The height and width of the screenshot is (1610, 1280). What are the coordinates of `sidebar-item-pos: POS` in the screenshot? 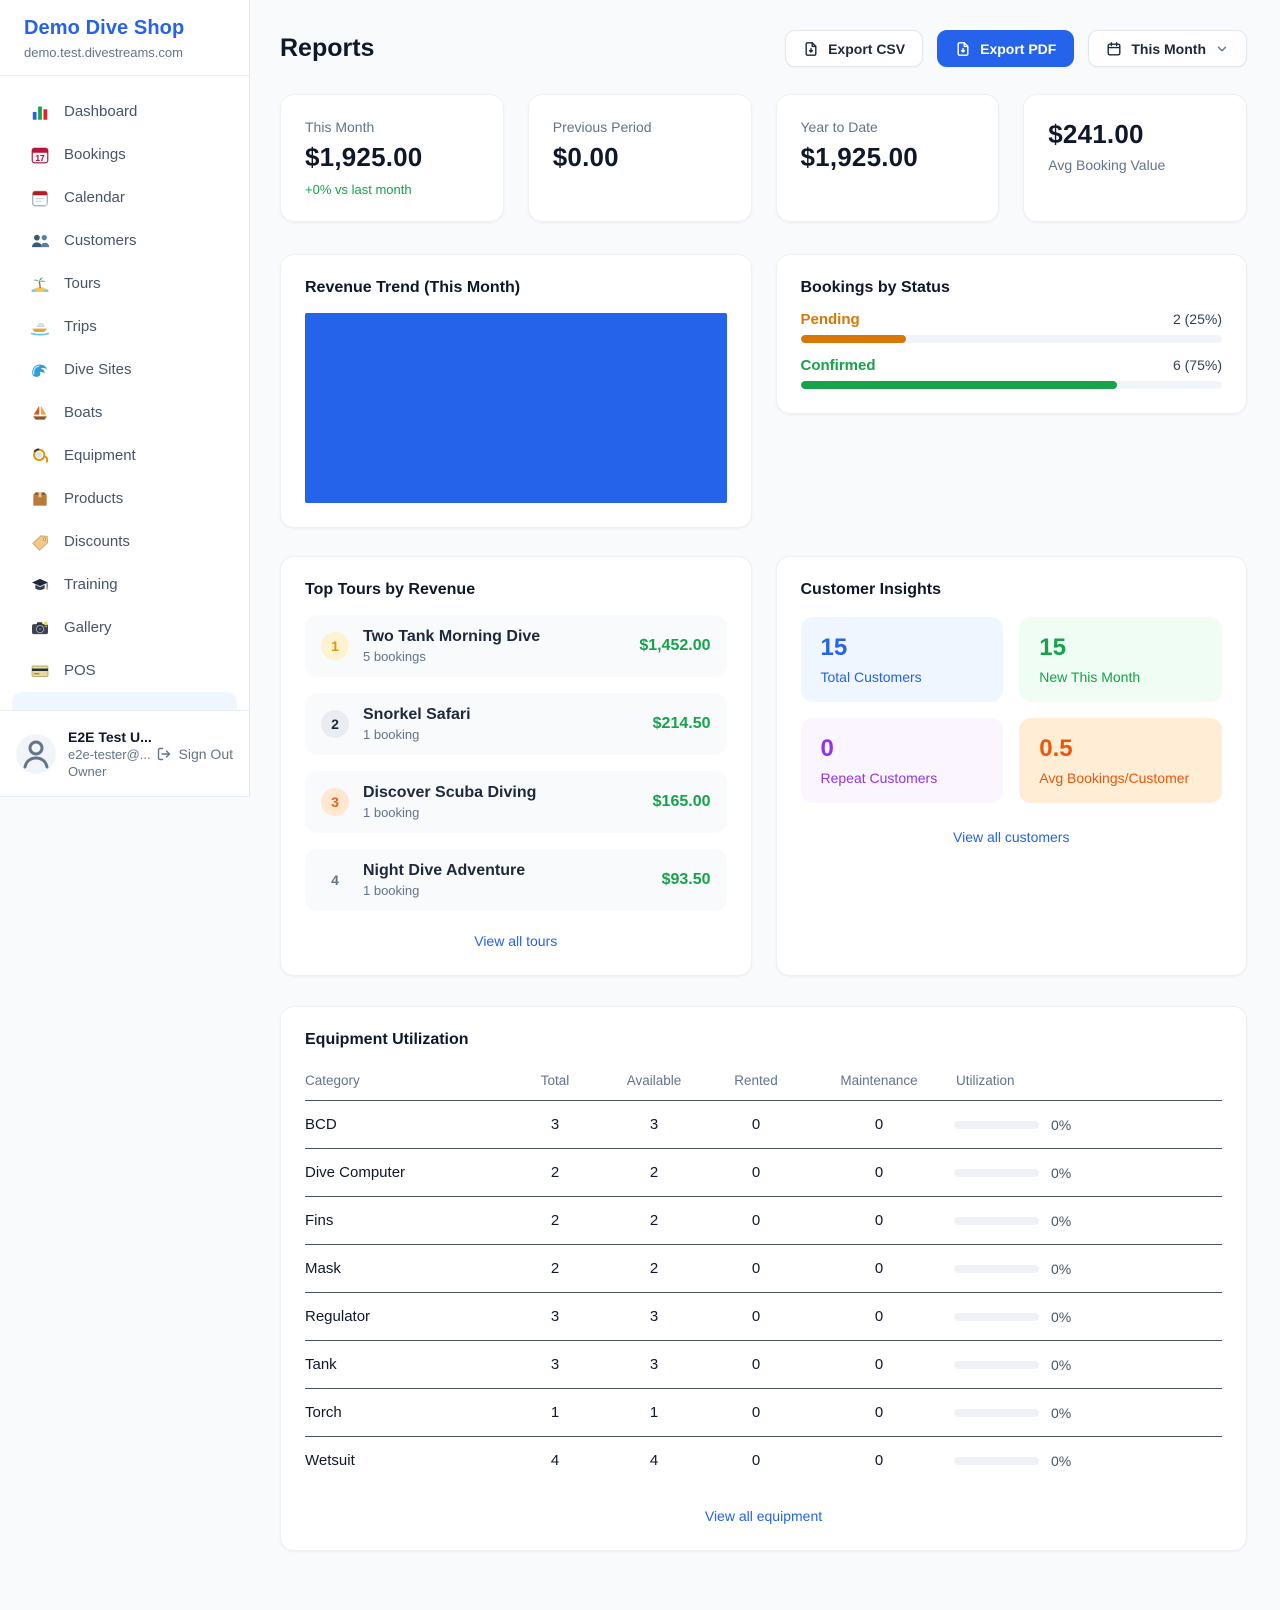 It's located at (124, 670).